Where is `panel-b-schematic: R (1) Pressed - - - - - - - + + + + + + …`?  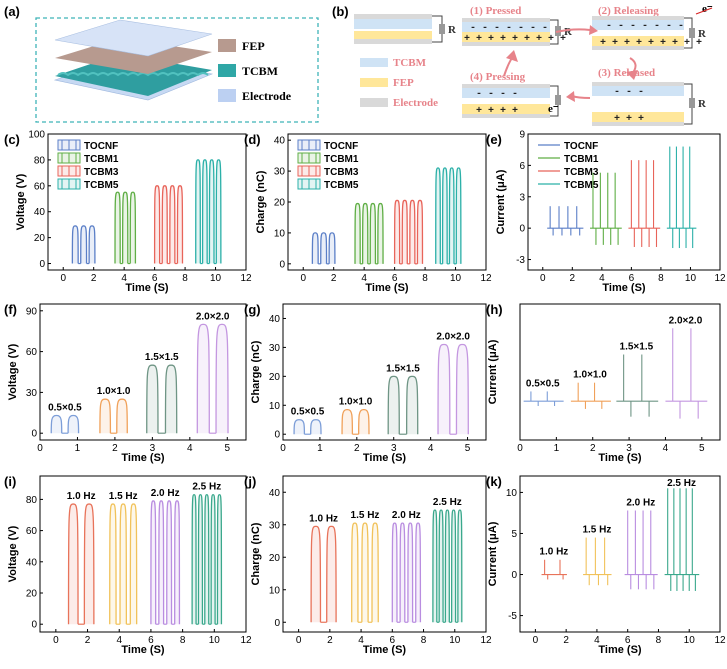
panel-b-schematic: R (1) Pressed - - - - - - - + + + + + + … is located at coordinates (533, 64).